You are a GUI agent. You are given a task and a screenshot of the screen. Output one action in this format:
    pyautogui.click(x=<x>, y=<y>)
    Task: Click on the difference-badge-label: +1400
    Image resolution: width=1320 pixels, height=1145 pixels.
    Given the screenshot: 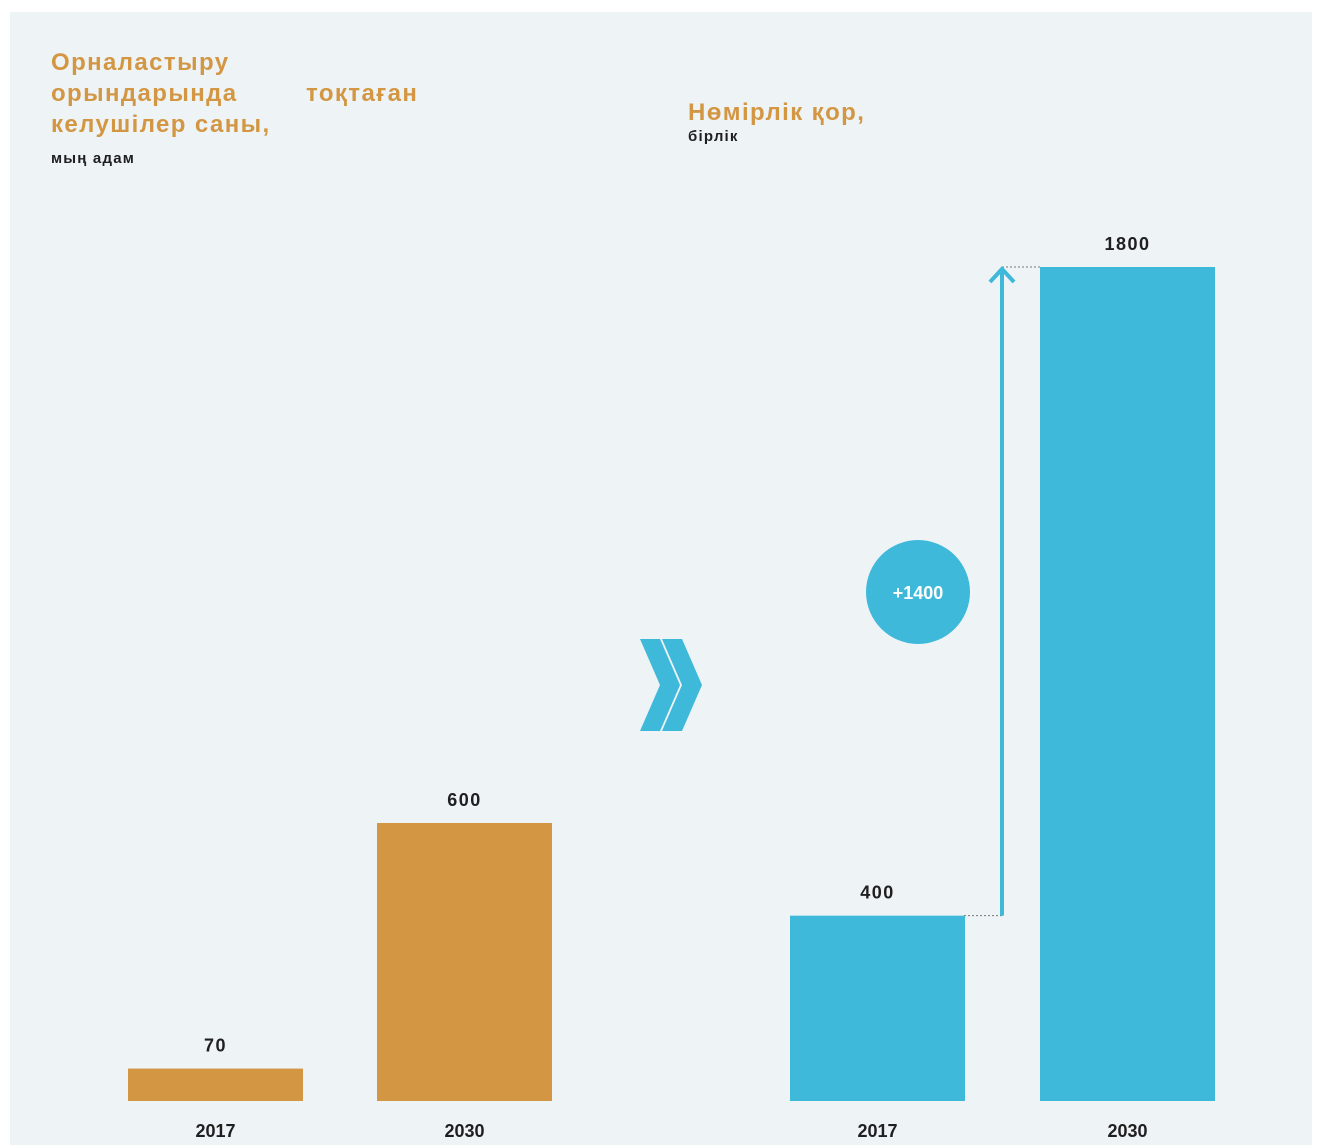 What is the action you would take?
    pyautogui.click(x=918, y=593)
    